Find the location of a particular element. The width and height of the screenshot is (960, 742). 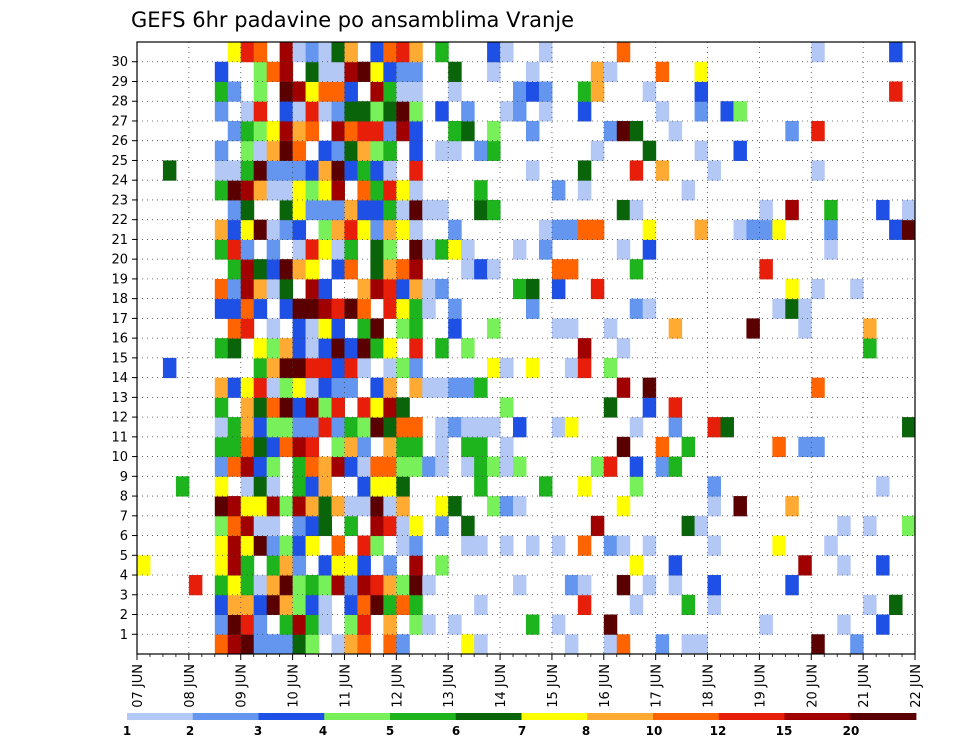

y-tick-label: 27 is located at coordinates (119, 121).